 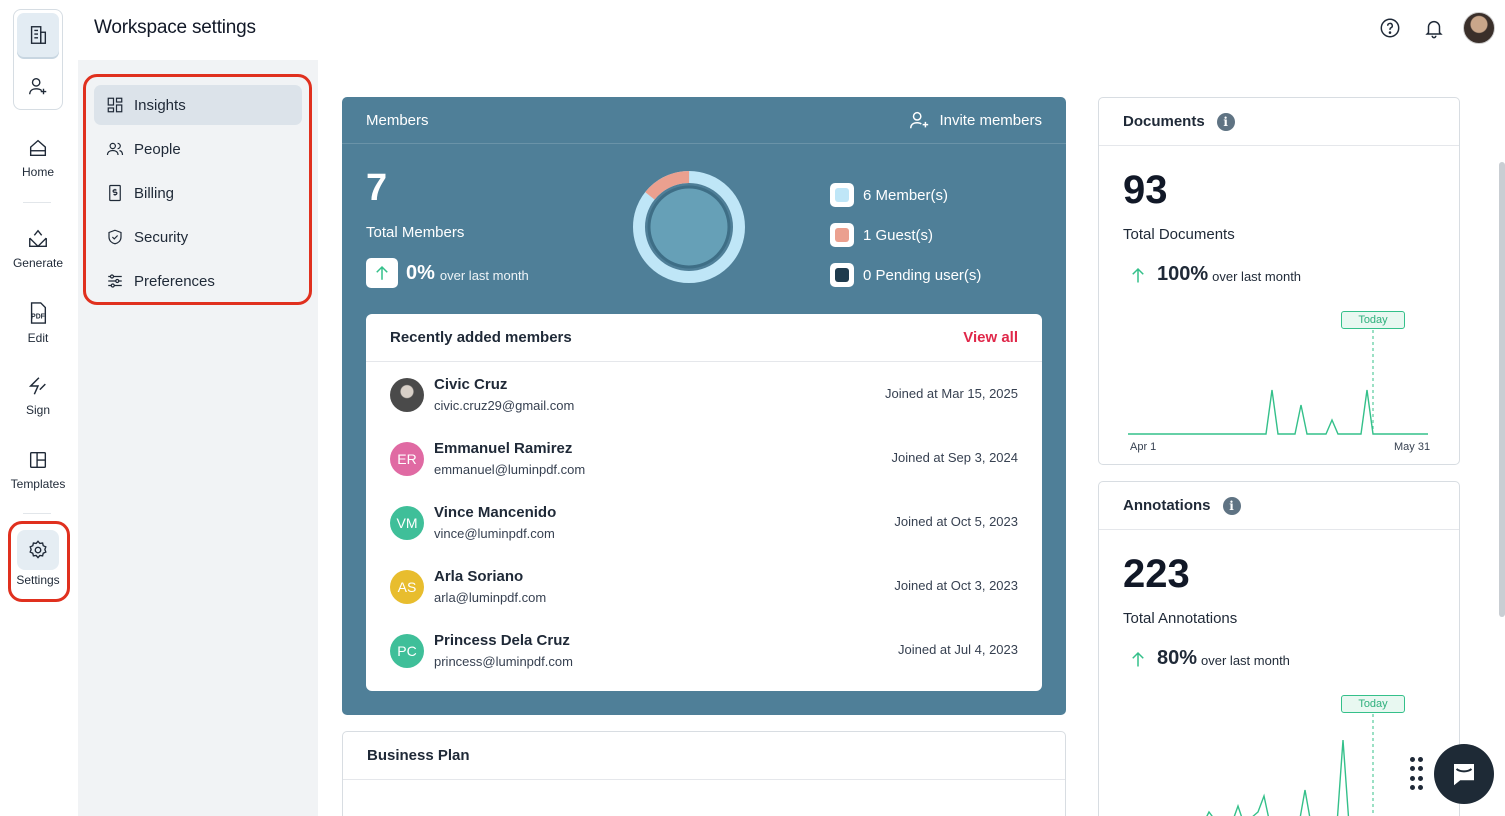 I want to click on total-members-value: 7, so click(x=377, y=188).